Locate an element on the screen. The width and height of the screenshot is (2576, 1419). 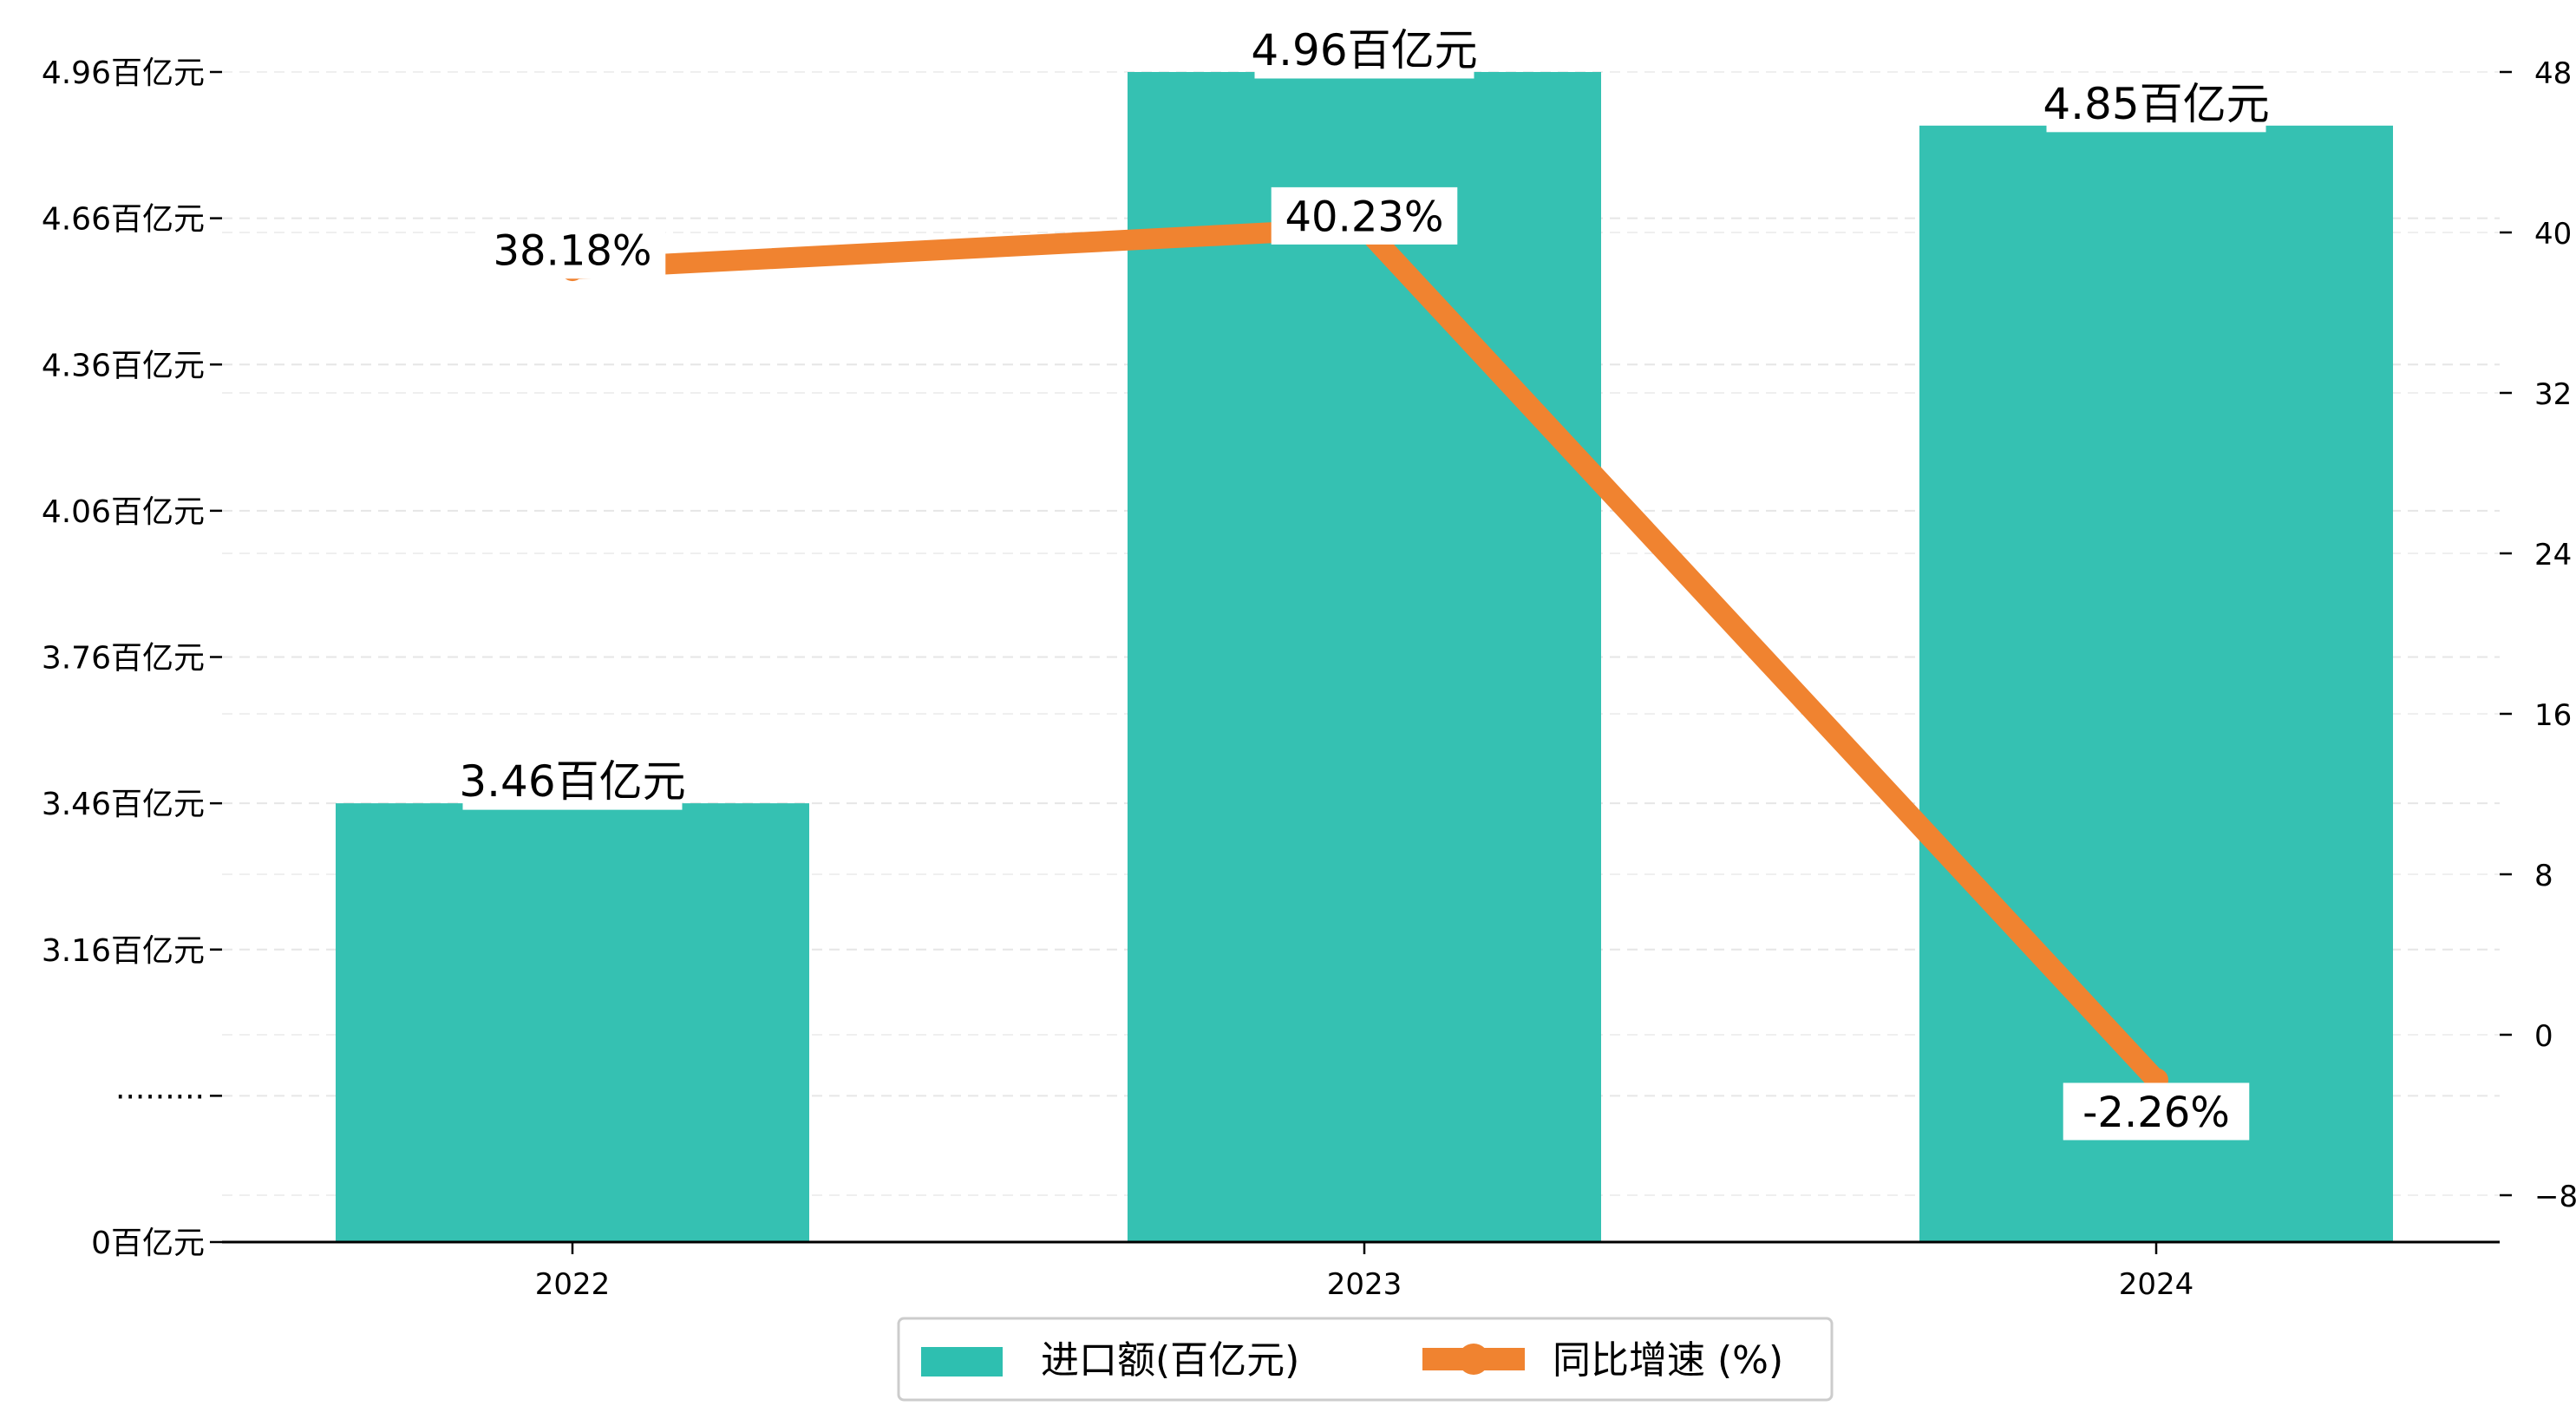
y-left-tick-label: 4.96百亿元 is located at coordinates (123, 73).